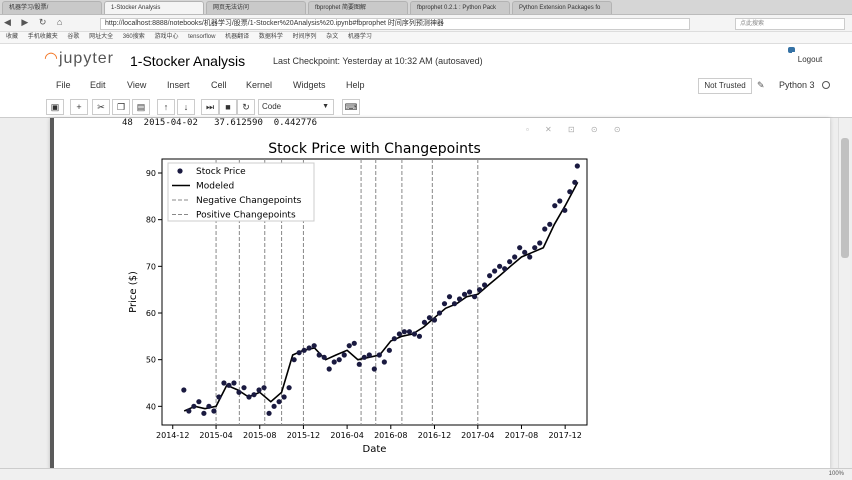 The width and height of the screenshot is (852, 480). Describe the element at coordinates (355, 85) in the screenshot. I see `menu-help: Help` at that location.